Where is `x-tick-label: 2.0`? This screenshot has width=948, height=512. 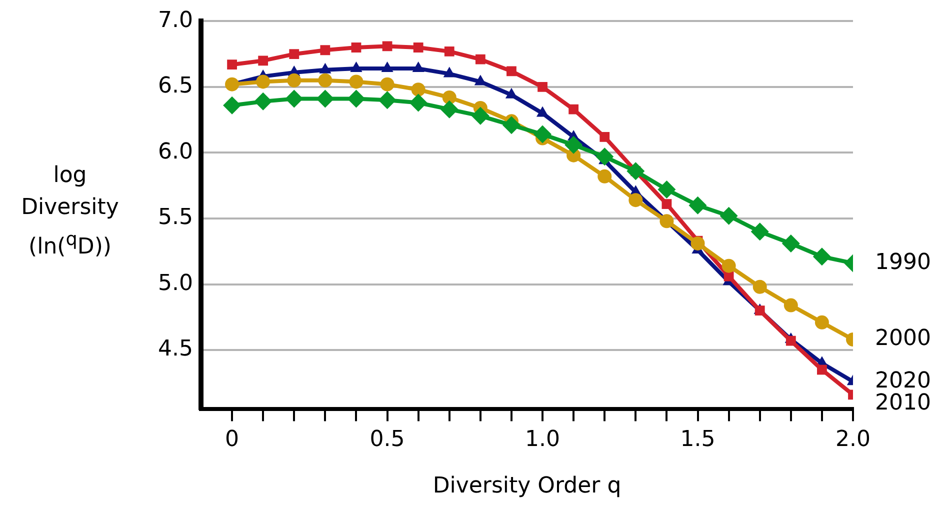 x-tick-label: 2.0 is located at coordinates (853, 439).